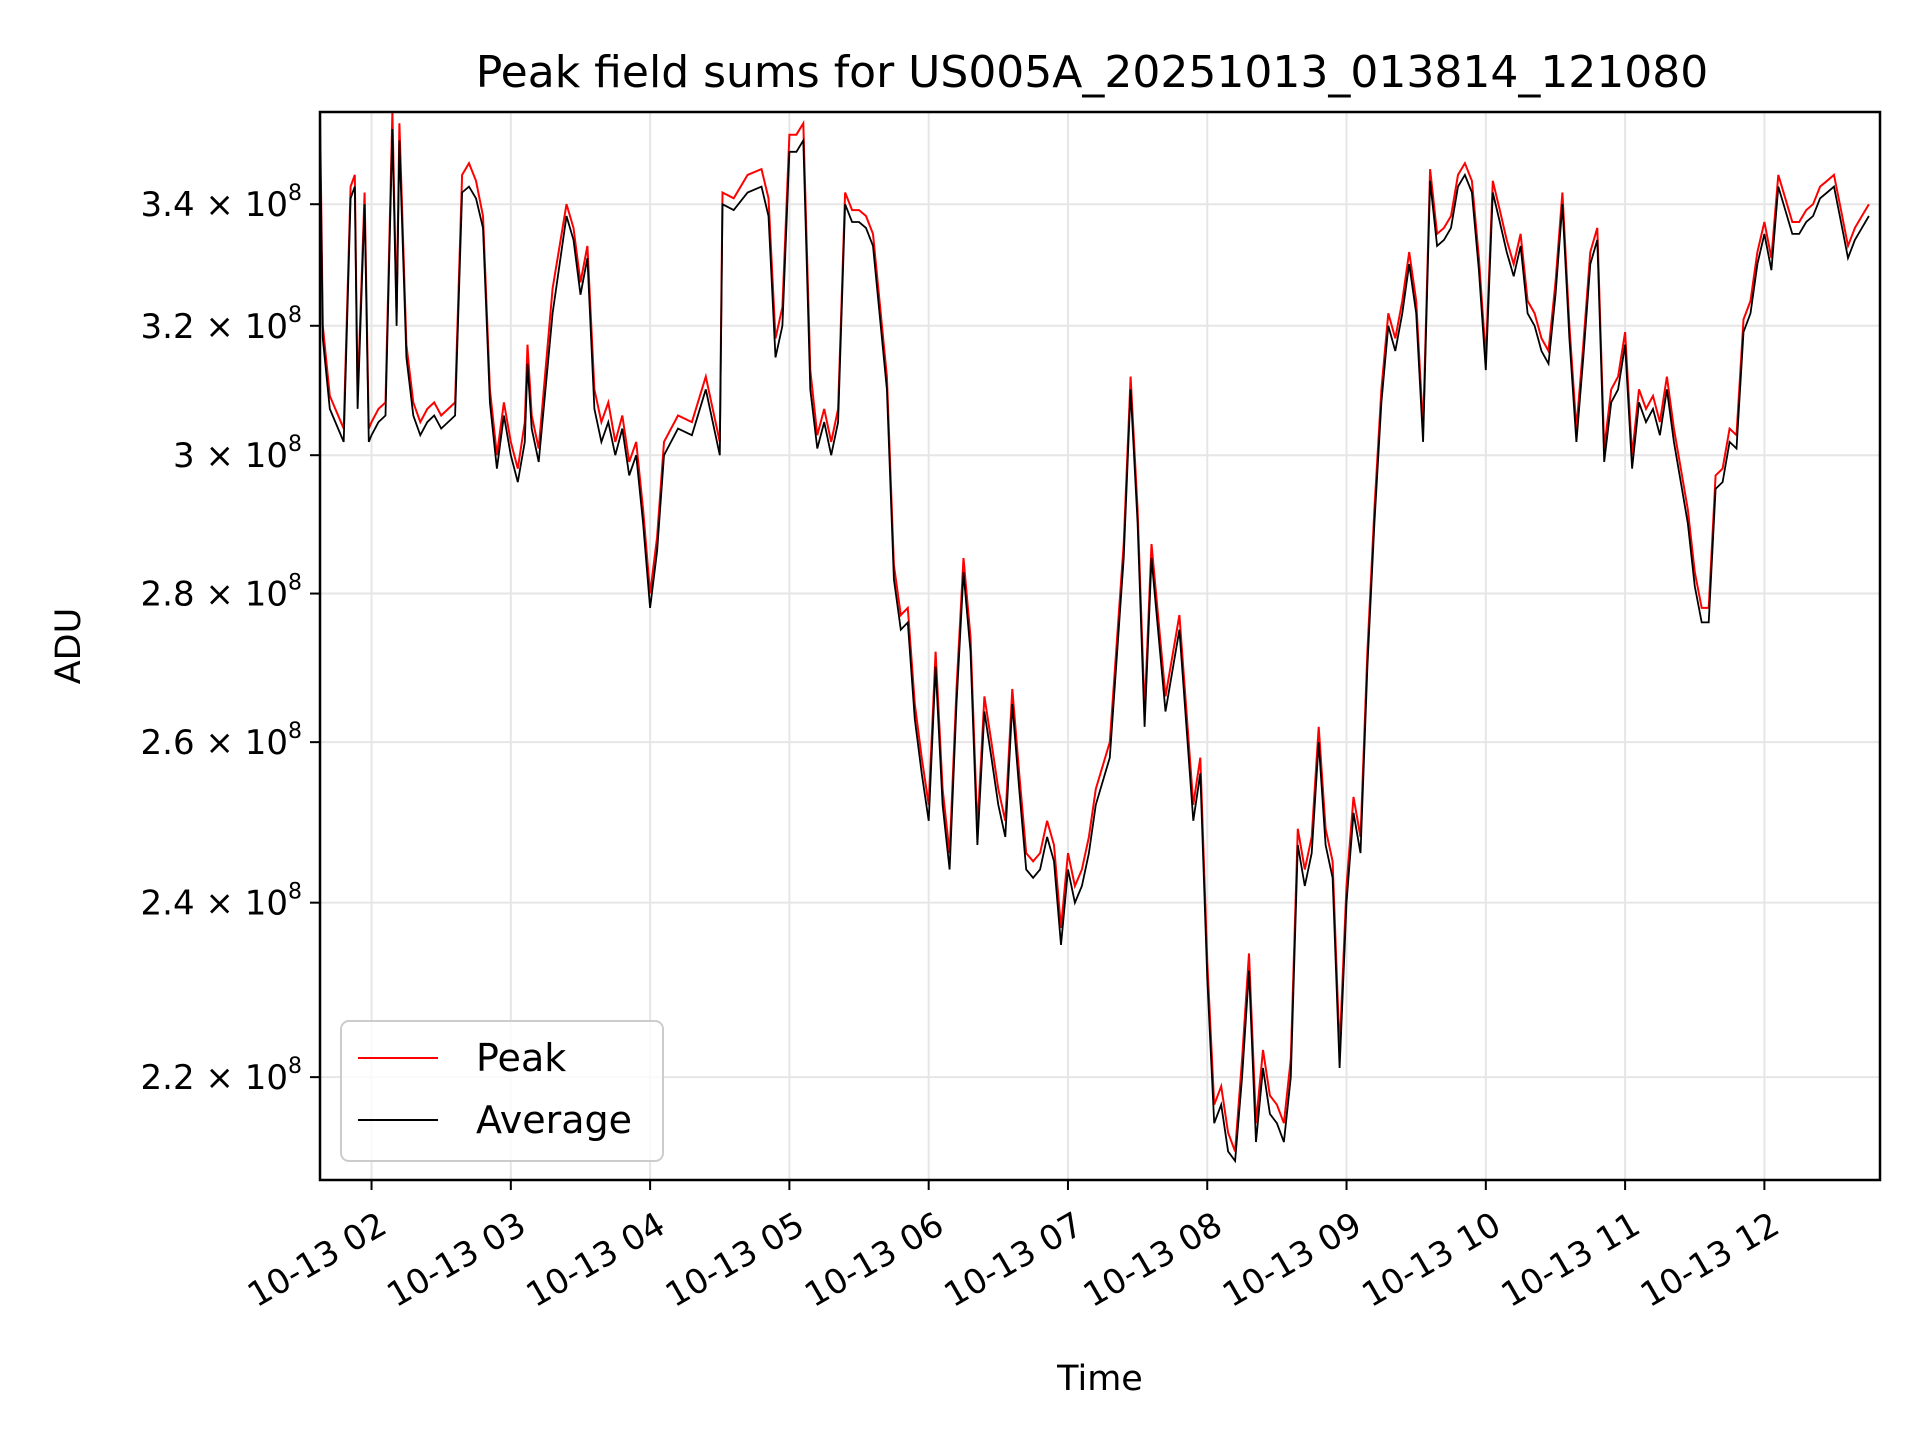 This screenshot has height=1440, width=1920. I want to click on y-tick-label: 2.4 × 108, so click(221, 902).